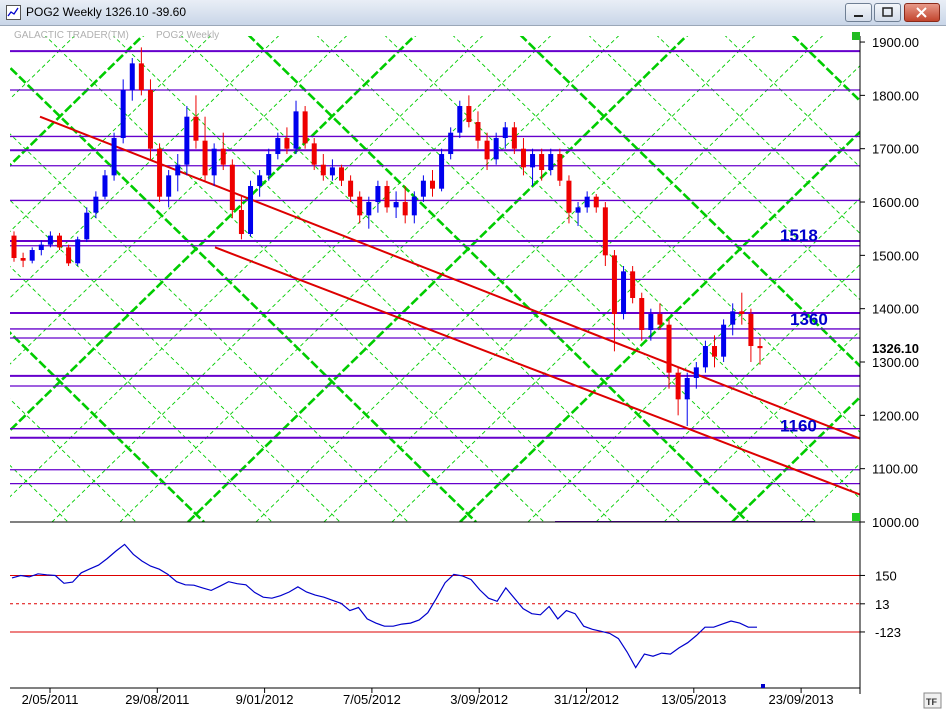 The image size is (946, 718). What do you see at coordinates (887, 12) in the screenshot?
I see `maximize-button` at bounding box center [887, 12].